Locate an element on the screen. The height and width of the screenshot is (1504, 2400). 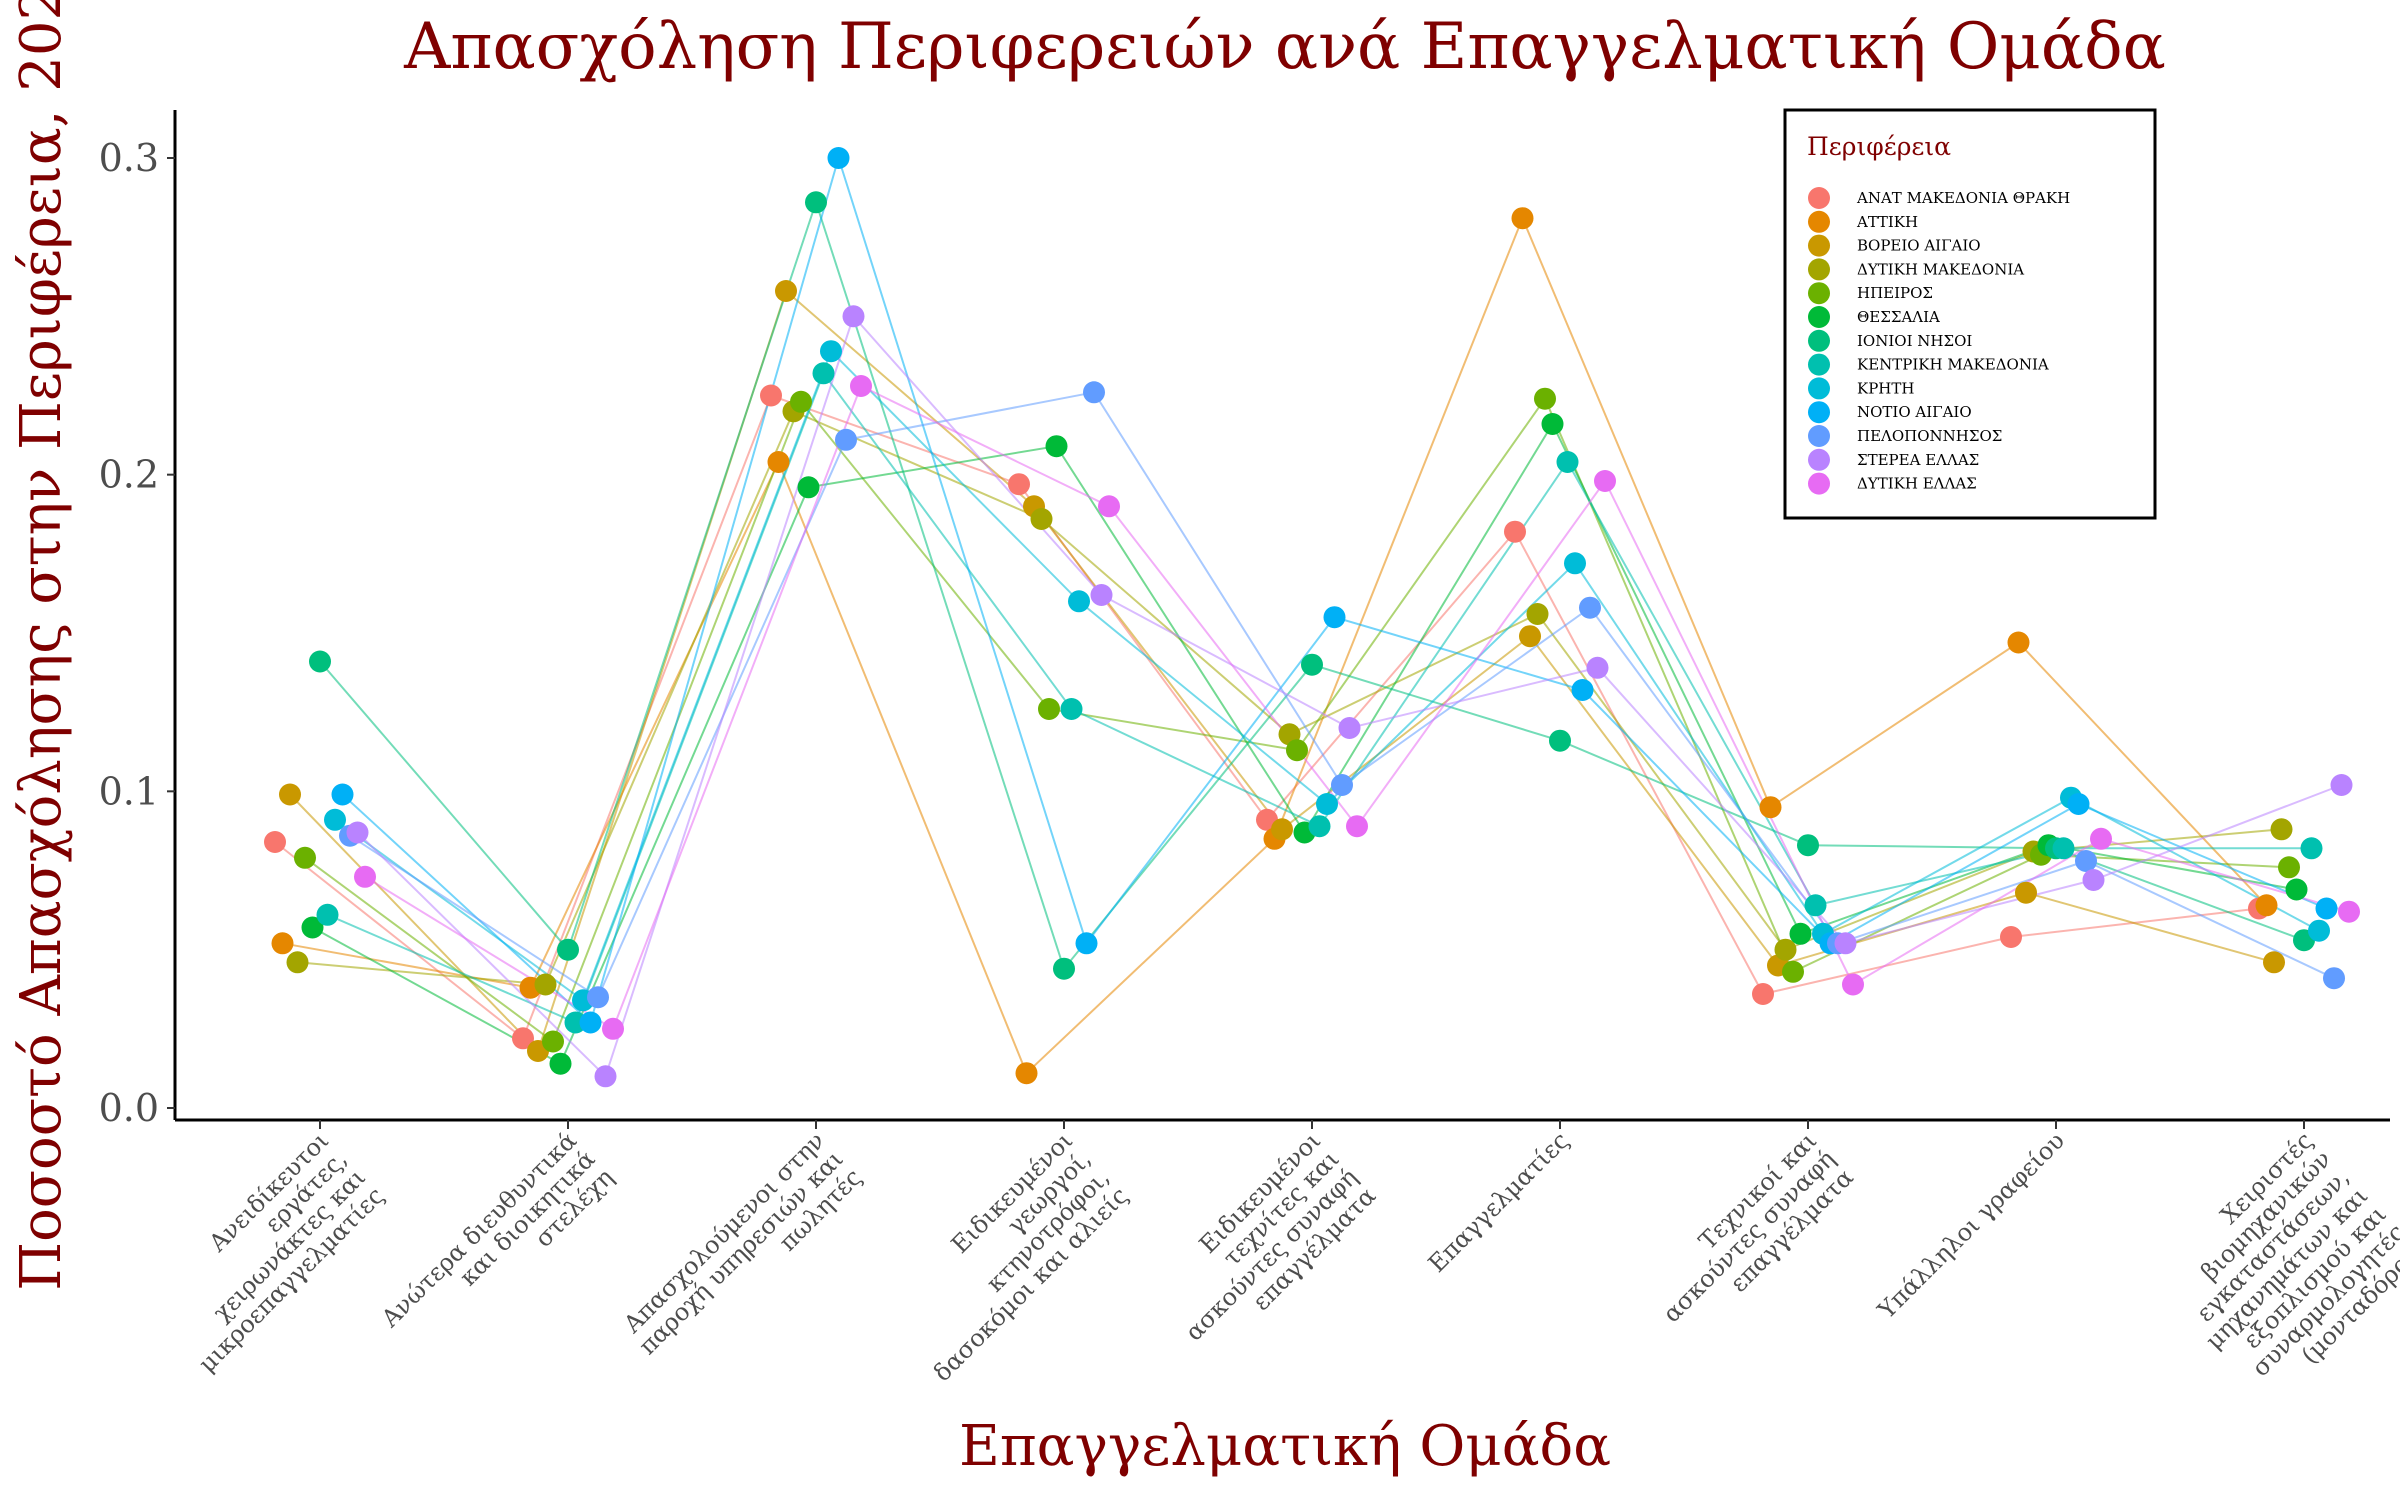
y-tick-label: 0.1 is located at coordinates (129, 791).